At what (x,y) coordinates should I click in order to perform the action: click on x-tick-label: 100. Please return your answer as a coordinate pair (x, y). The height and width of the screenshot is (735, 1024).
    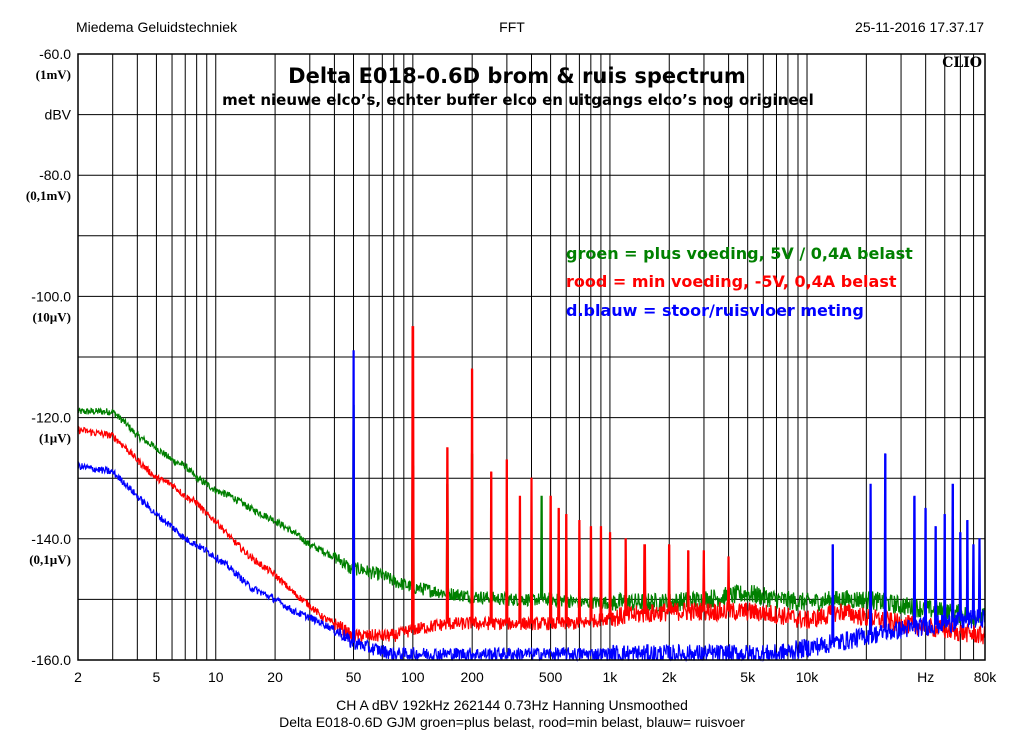
    Looking at the image, I should click on (413, 677).